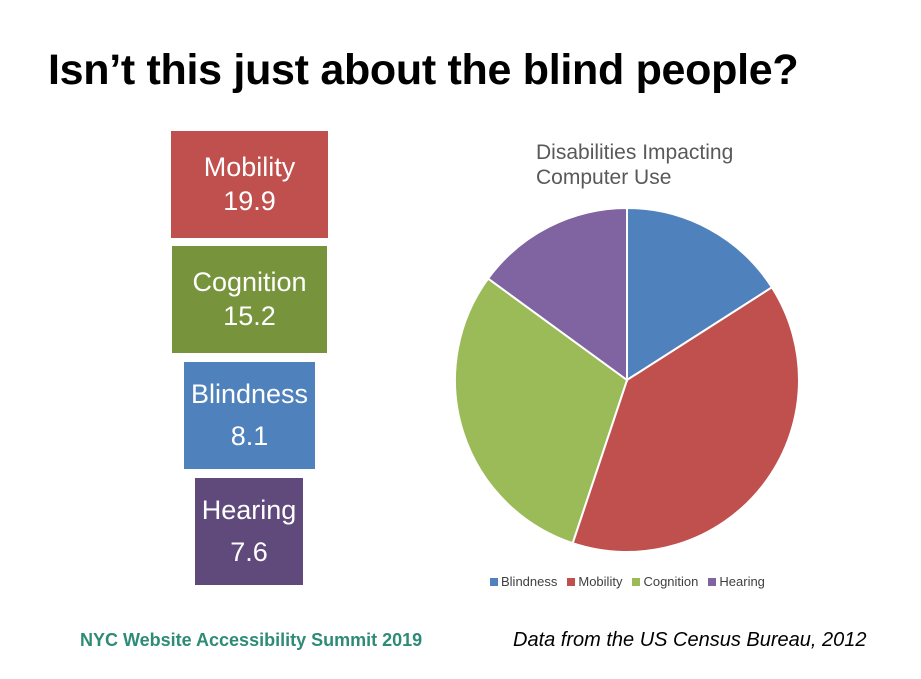  I want to click on mobility-box-label: Mobility, so click(249, 166).